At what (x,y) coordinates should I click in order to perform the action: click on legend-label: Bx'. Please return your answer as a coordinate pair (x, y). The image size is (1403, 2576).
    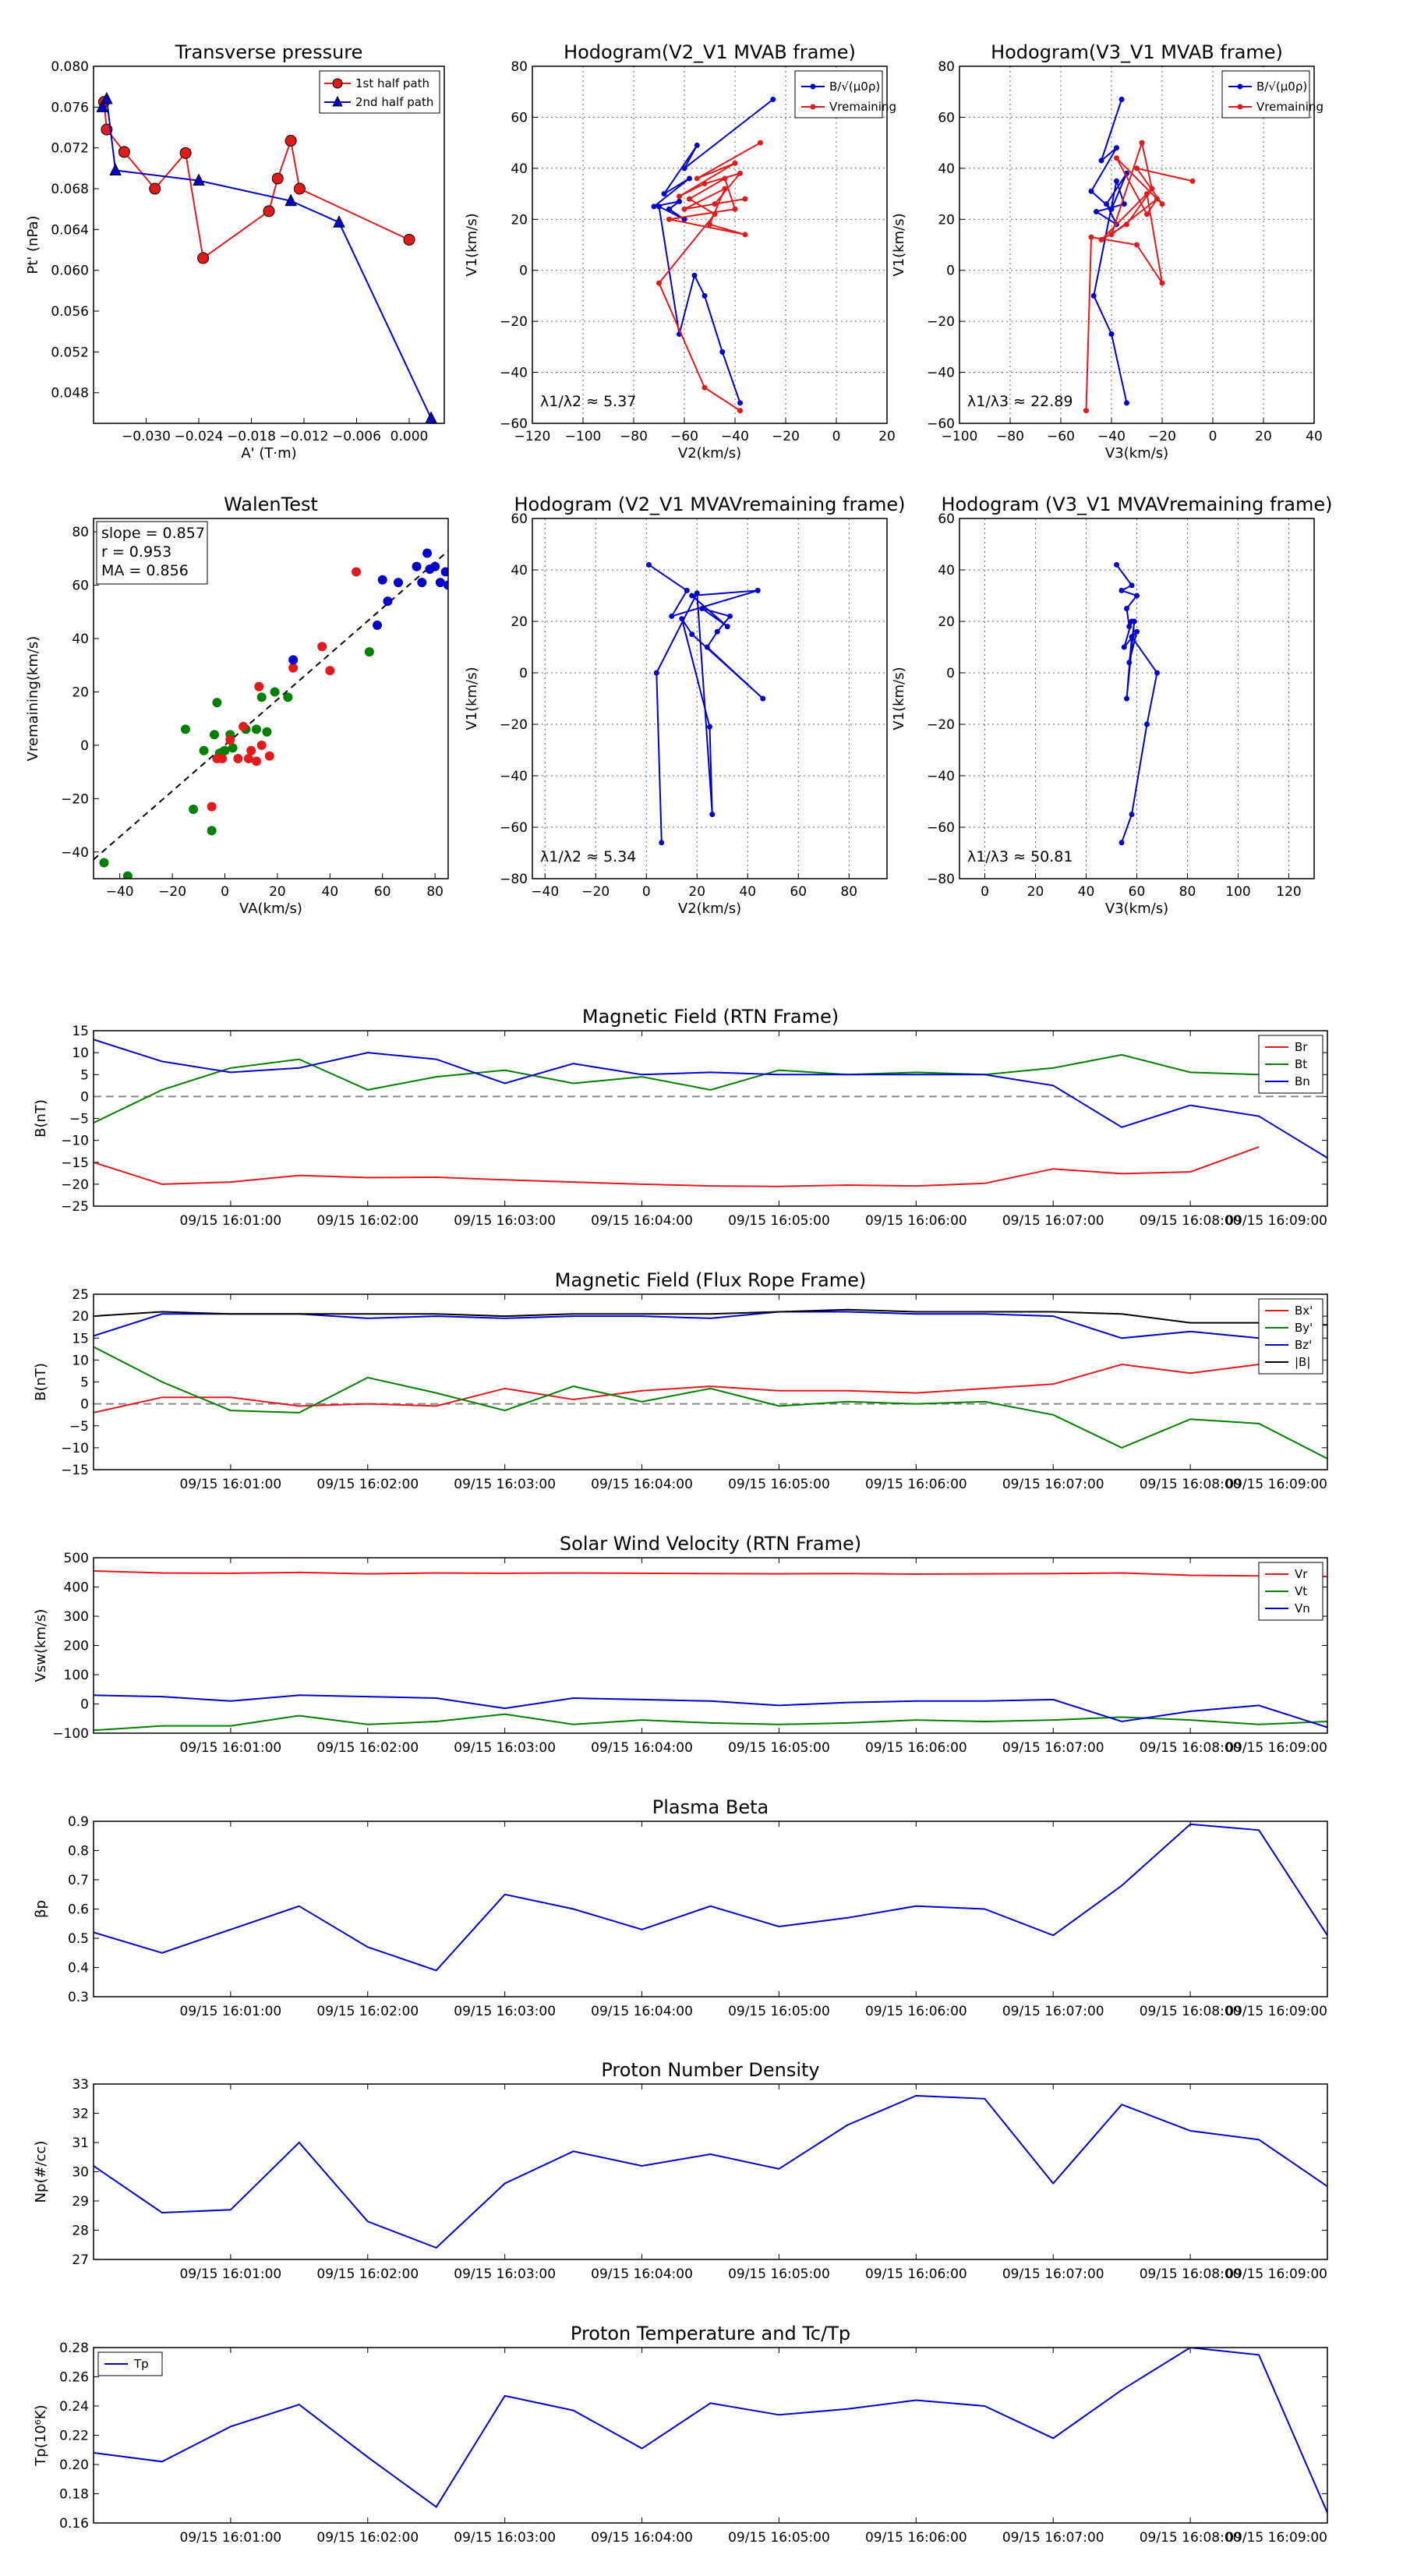
    Looking at the image, I should click on (1304, 1311).